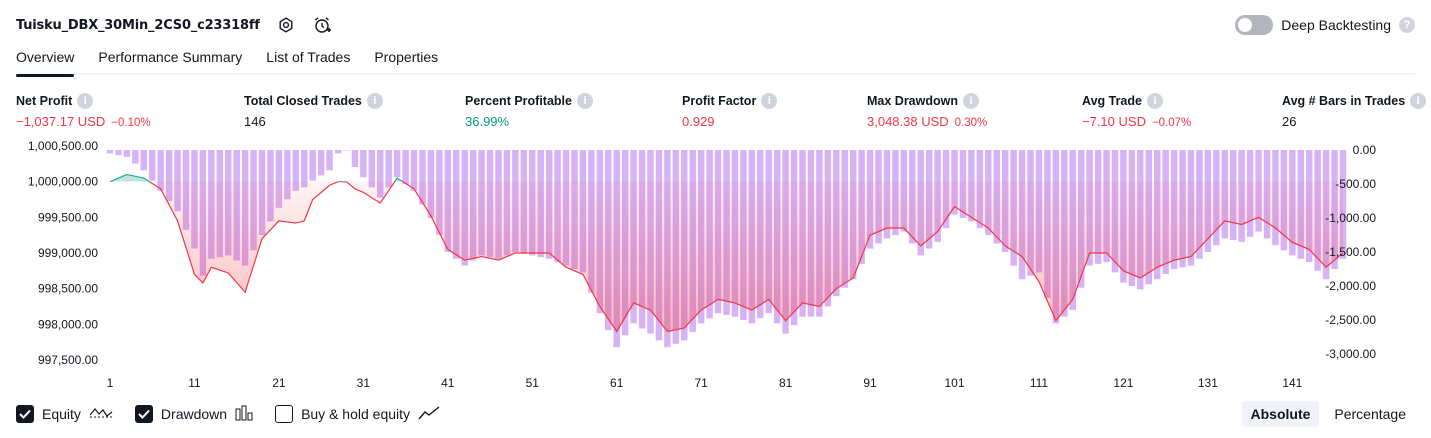 The image size is (1431, 438). Describe the element at coordinates (44, 101) in the screenshot. I see `stat-label-text: Net Profit` at that location.